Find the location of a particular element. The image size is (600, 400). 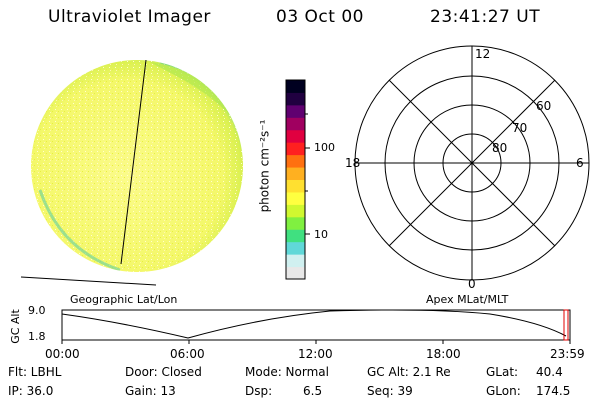

status-glon-value: 174.5 is located at coordinates (553, 391).